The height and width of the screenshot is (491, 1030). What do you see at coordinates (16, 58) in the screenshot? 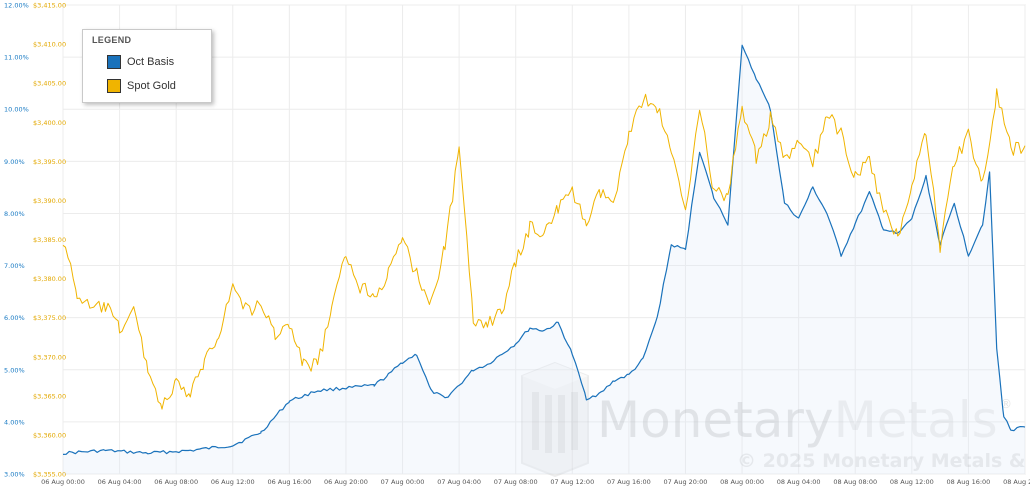
I see `y-left-tick-label: 11.00%` at bounding box center [16, 58].